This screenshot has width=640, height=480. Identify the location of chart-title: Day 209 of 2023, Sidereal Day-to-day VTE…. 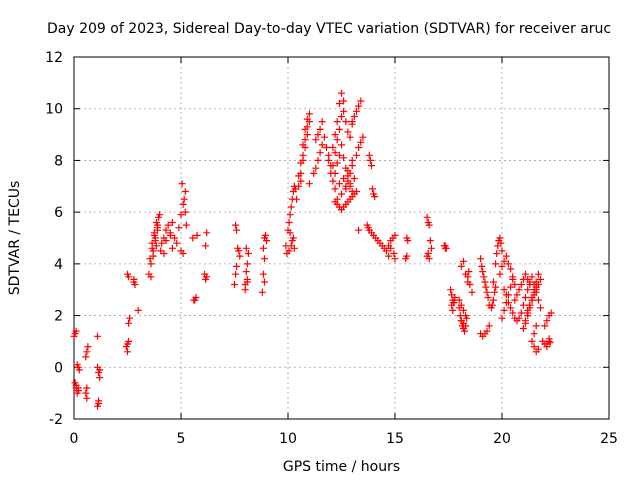
(329, 29).